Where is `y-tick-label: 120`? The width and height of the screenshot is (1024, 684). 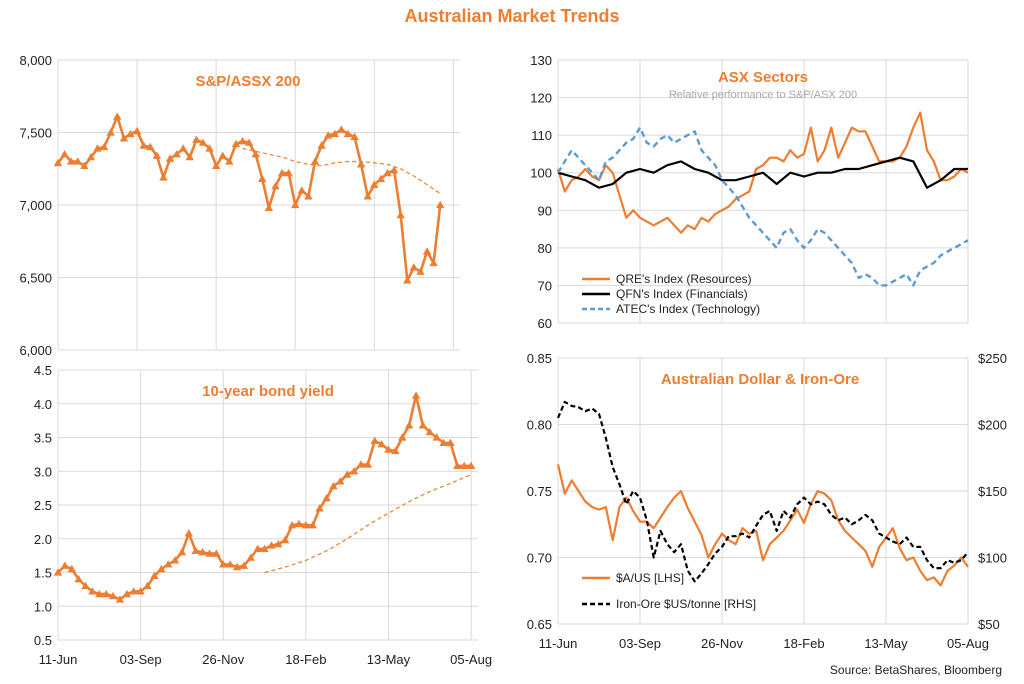
y-tick-label: 120 is located at coordinates (541, 98).